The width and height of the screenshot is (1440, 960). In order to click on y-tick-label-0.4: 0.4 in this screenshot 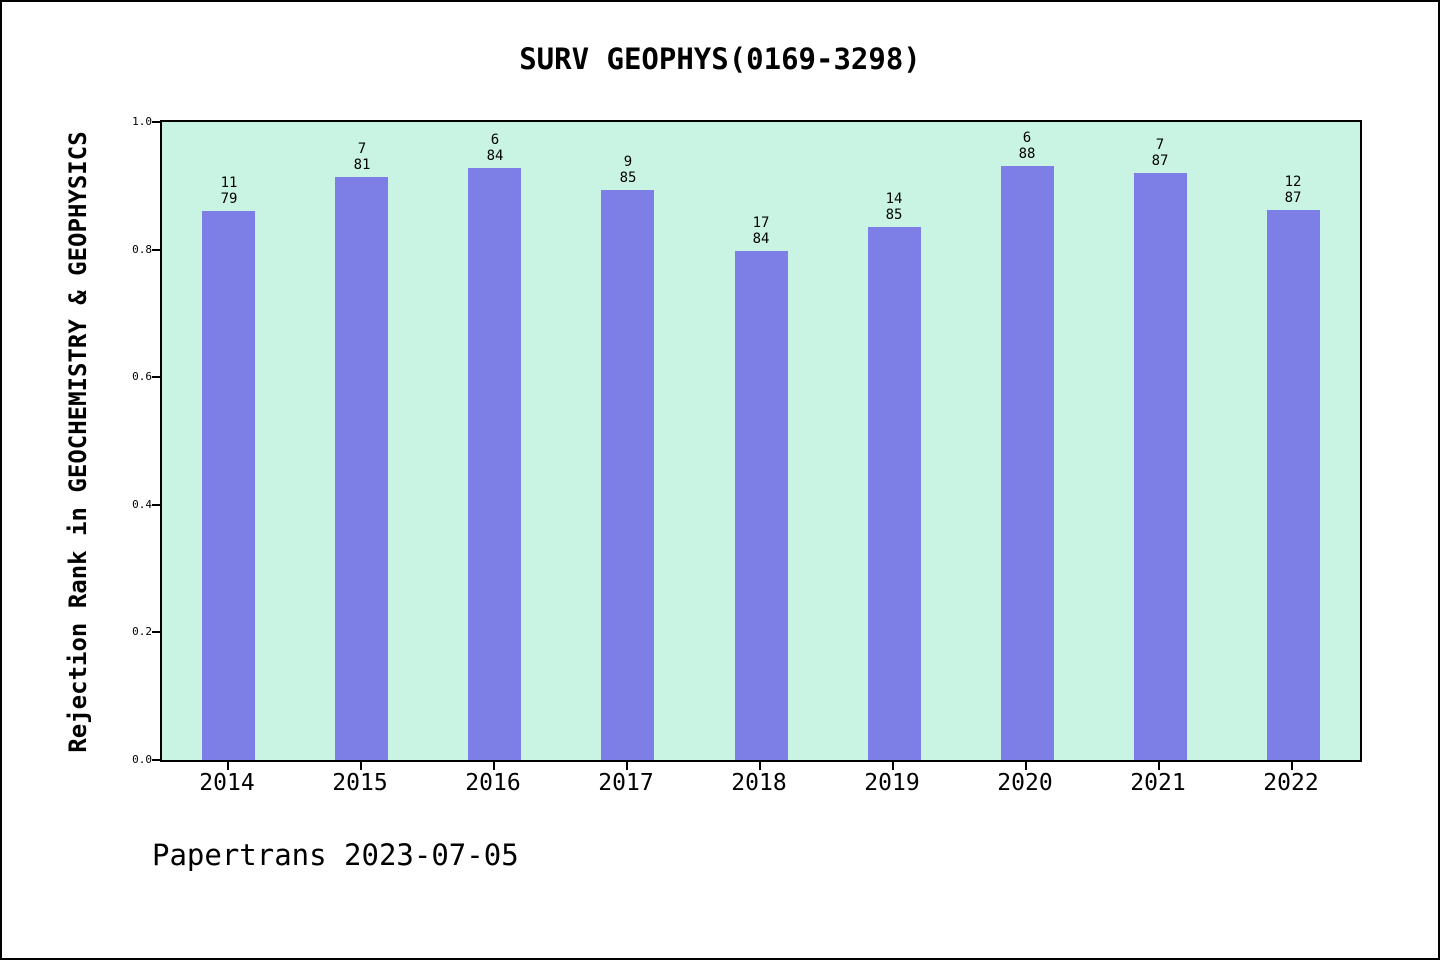, I will do `click(142, 504)`.